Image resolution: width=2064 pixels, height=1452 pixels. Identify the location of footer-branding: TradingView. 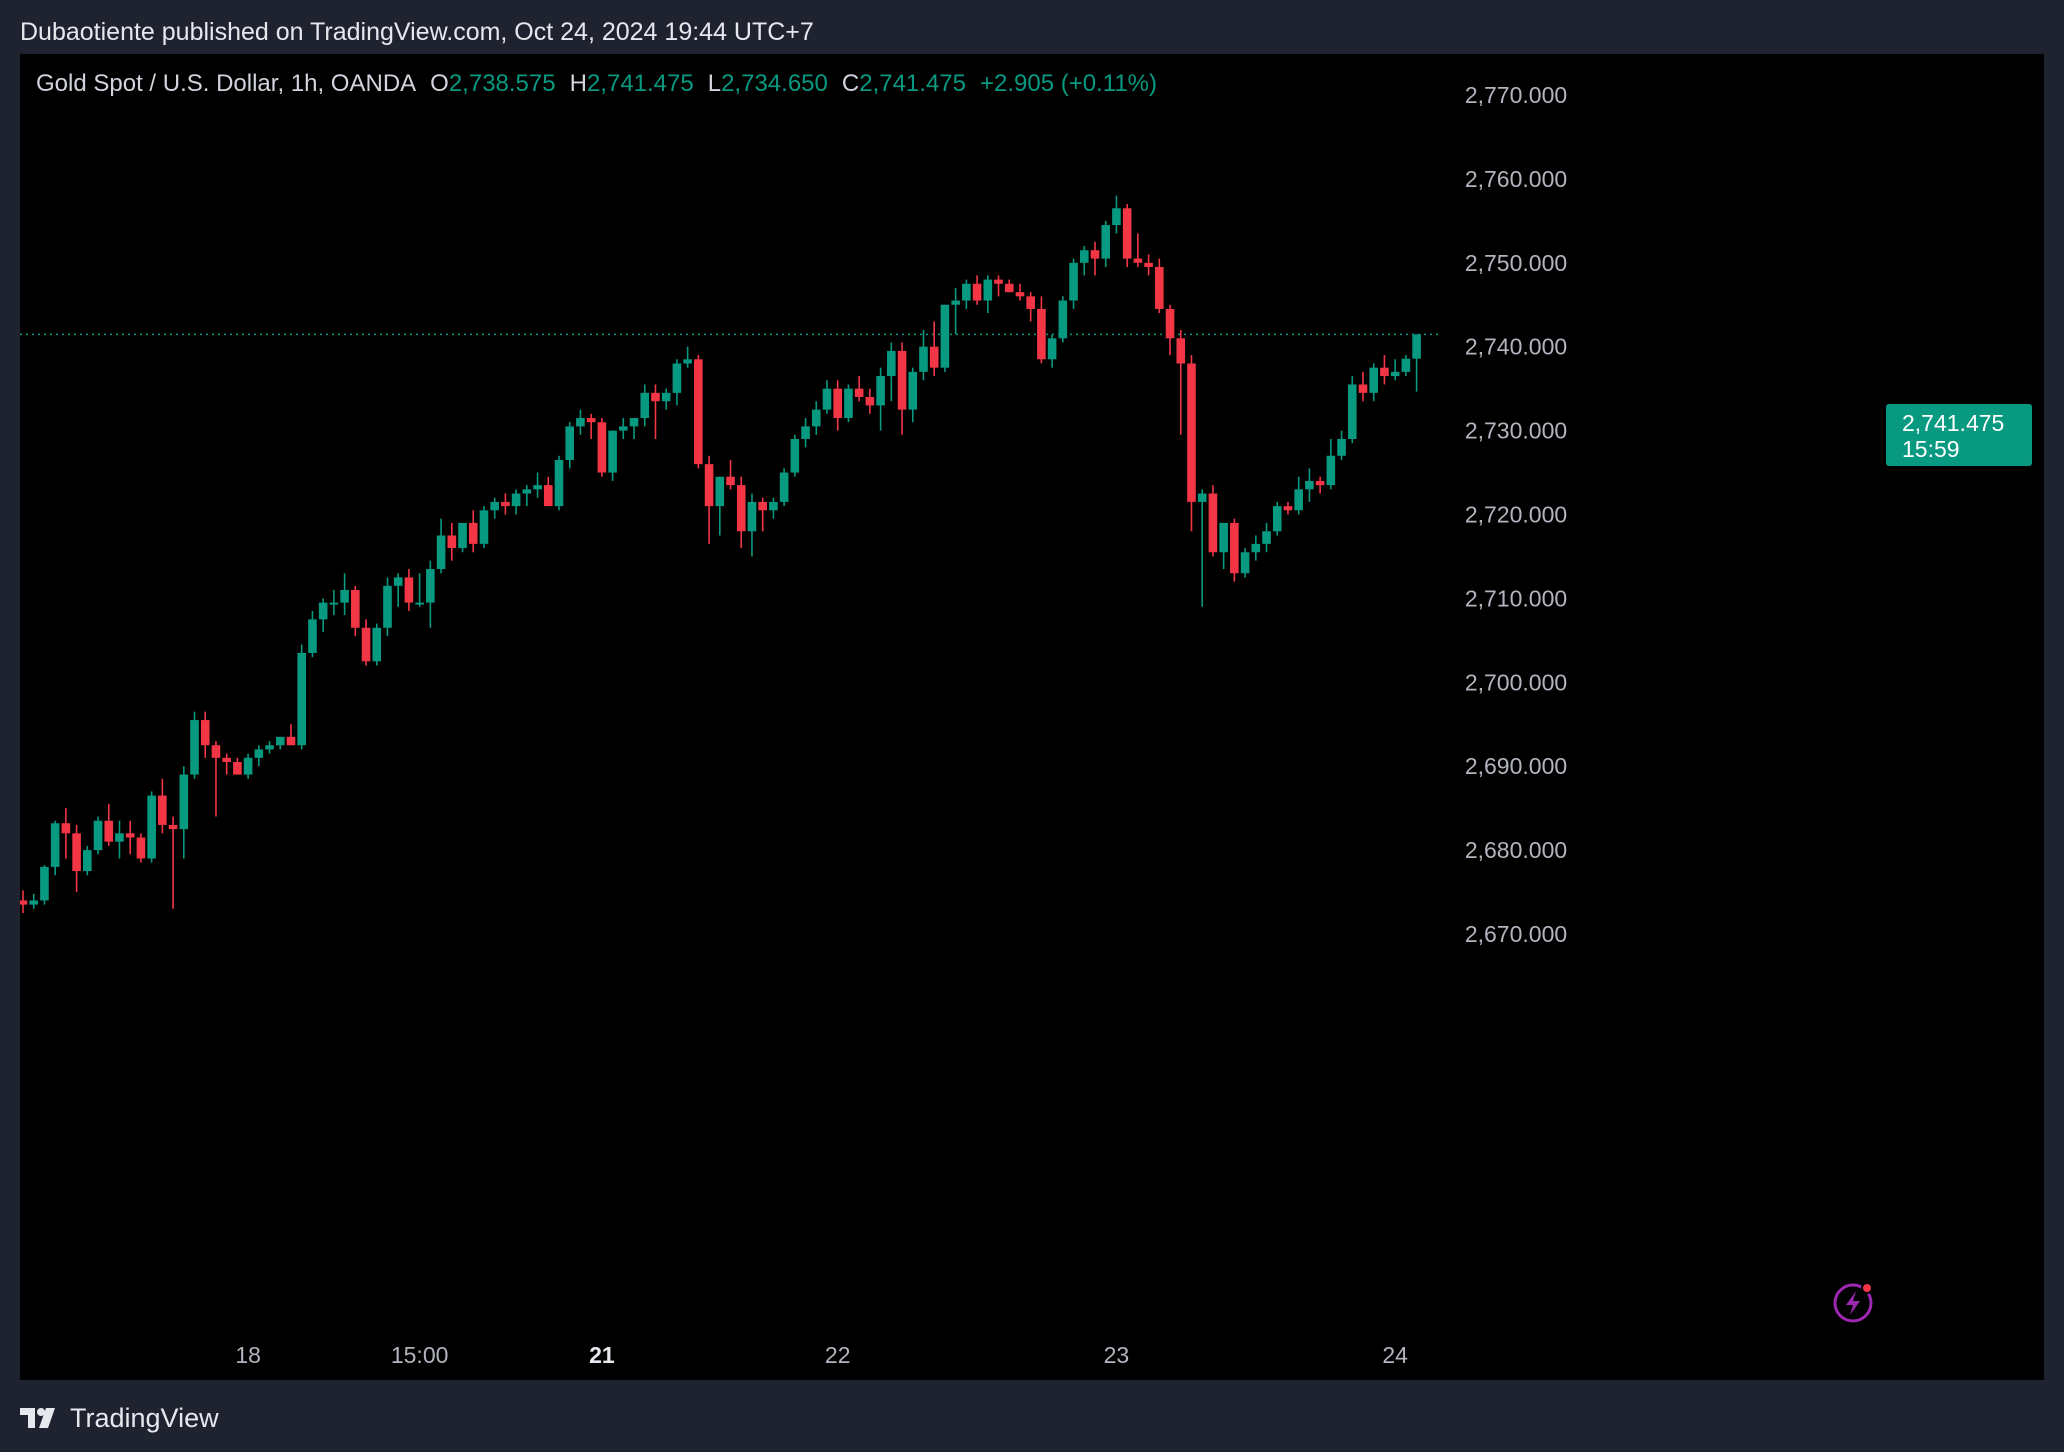
(119, 1418).